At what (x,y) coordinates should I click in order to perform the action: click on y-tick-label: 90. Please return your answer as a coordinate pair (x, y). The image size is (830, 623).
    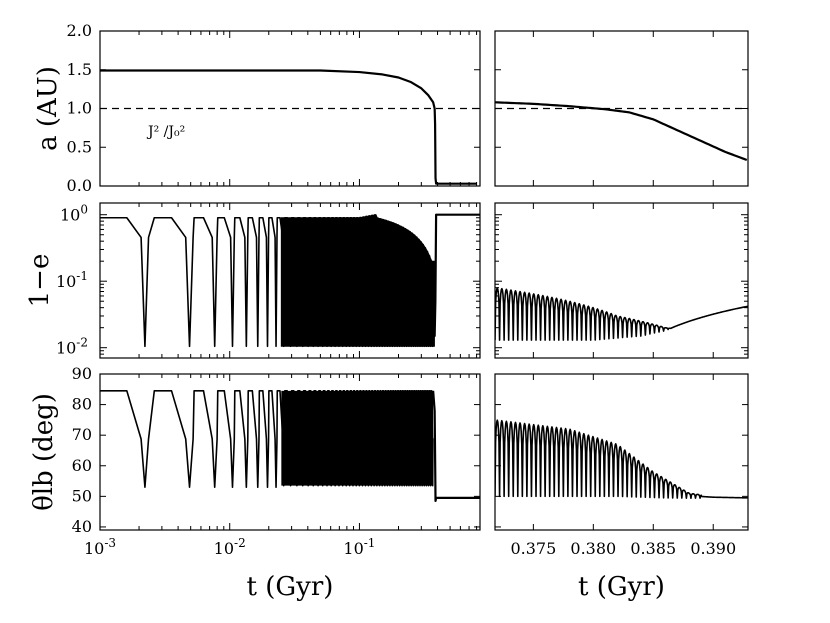
    Looking at the image, I should click on (82, 373).